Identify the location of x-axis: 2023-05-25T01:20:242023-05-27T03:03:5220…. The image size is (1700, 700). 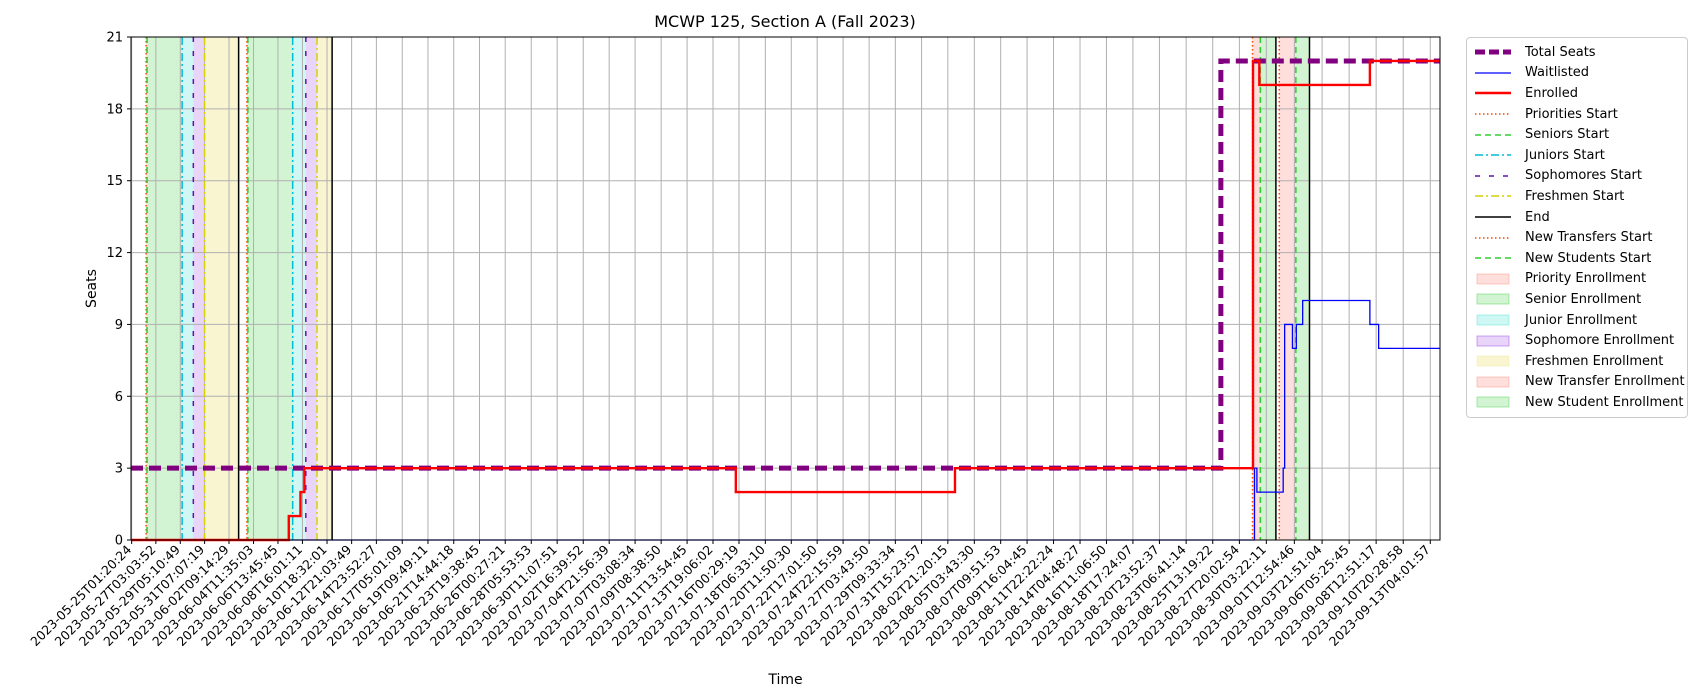
(730, 594).